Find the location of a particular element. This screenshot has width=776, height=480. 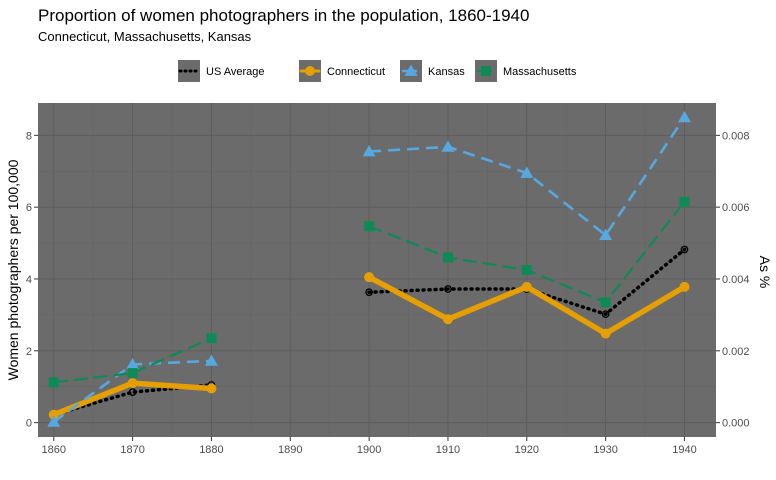

x-tick-label: 1870 is located at coordinates (132, 450).